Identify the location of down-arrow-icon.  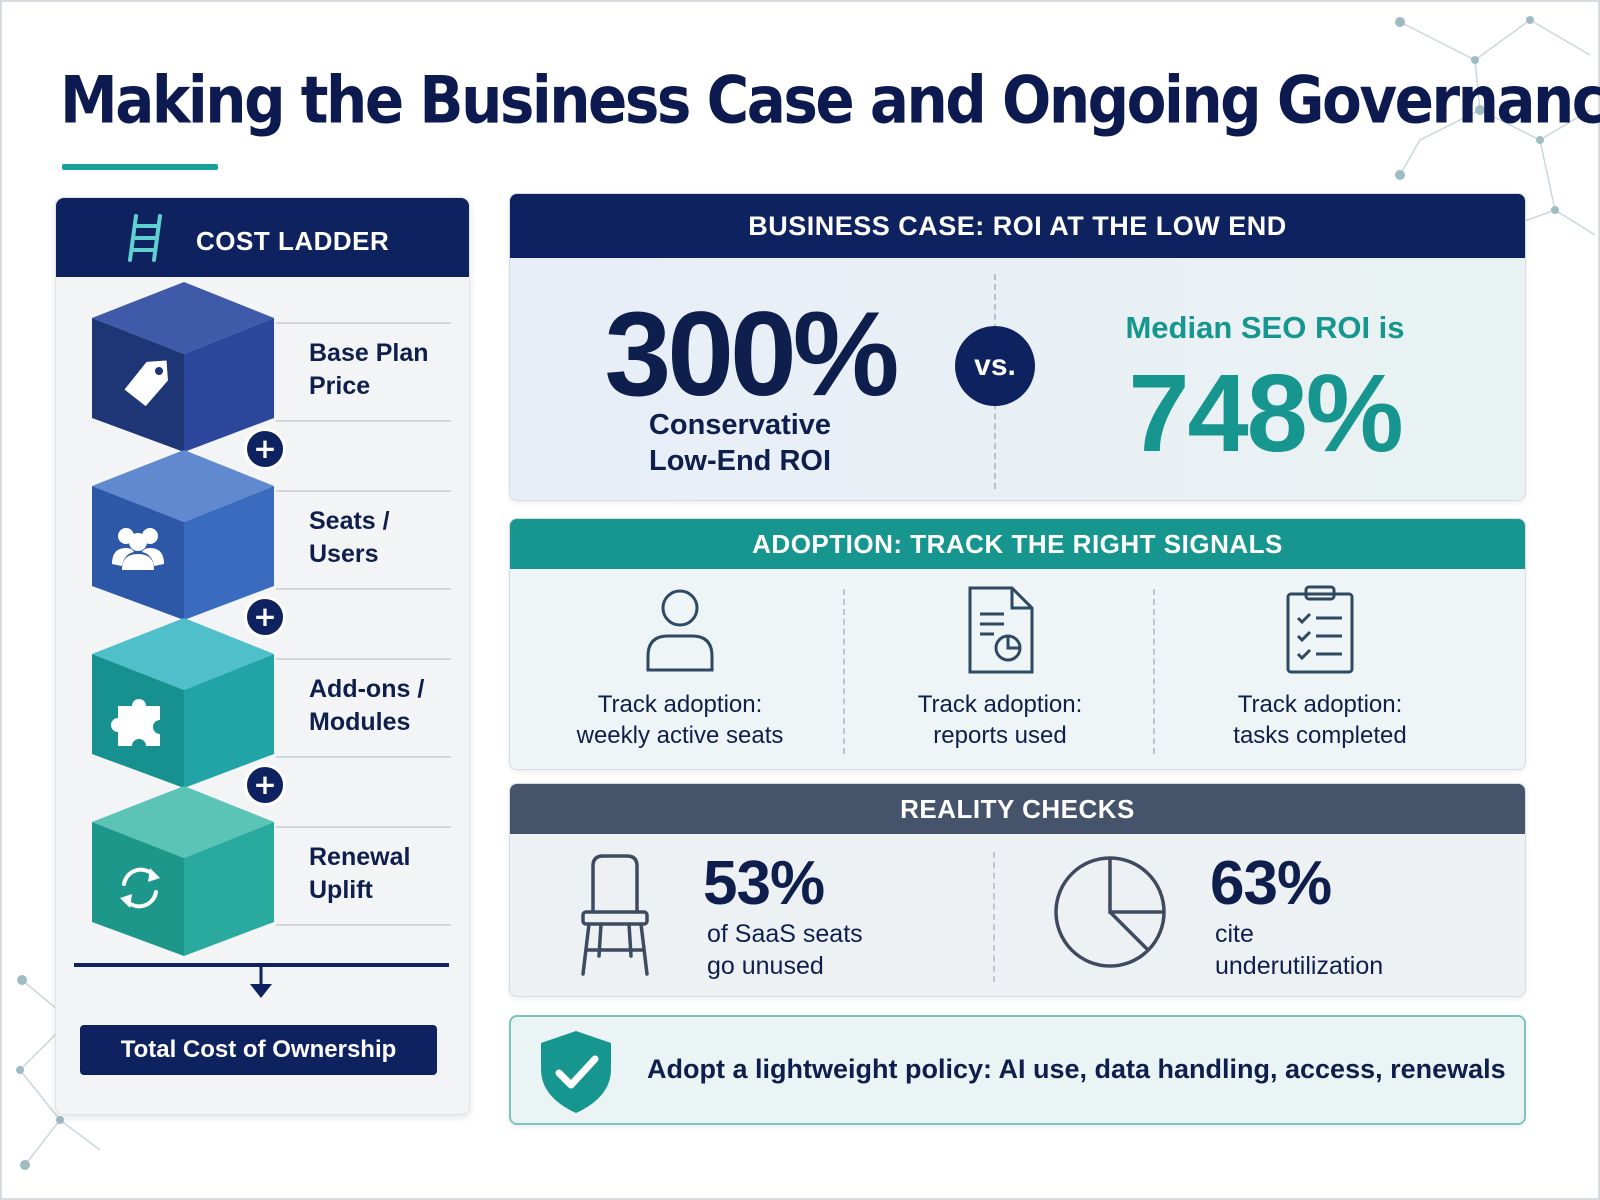
(261, 982).